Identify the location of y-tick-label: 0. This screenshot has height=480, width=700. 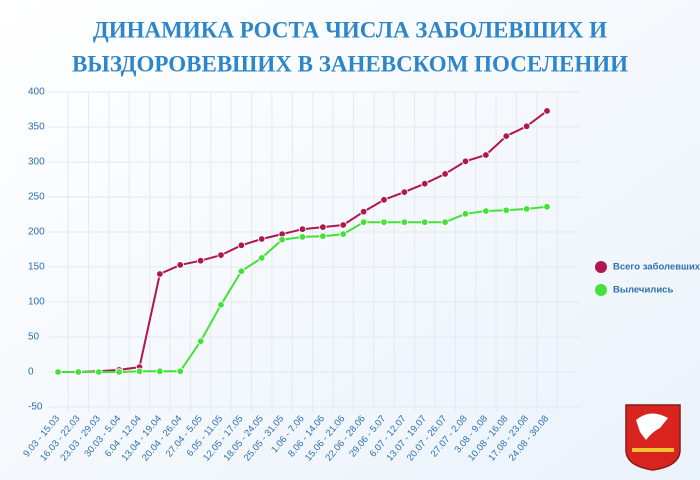
(31, 372).